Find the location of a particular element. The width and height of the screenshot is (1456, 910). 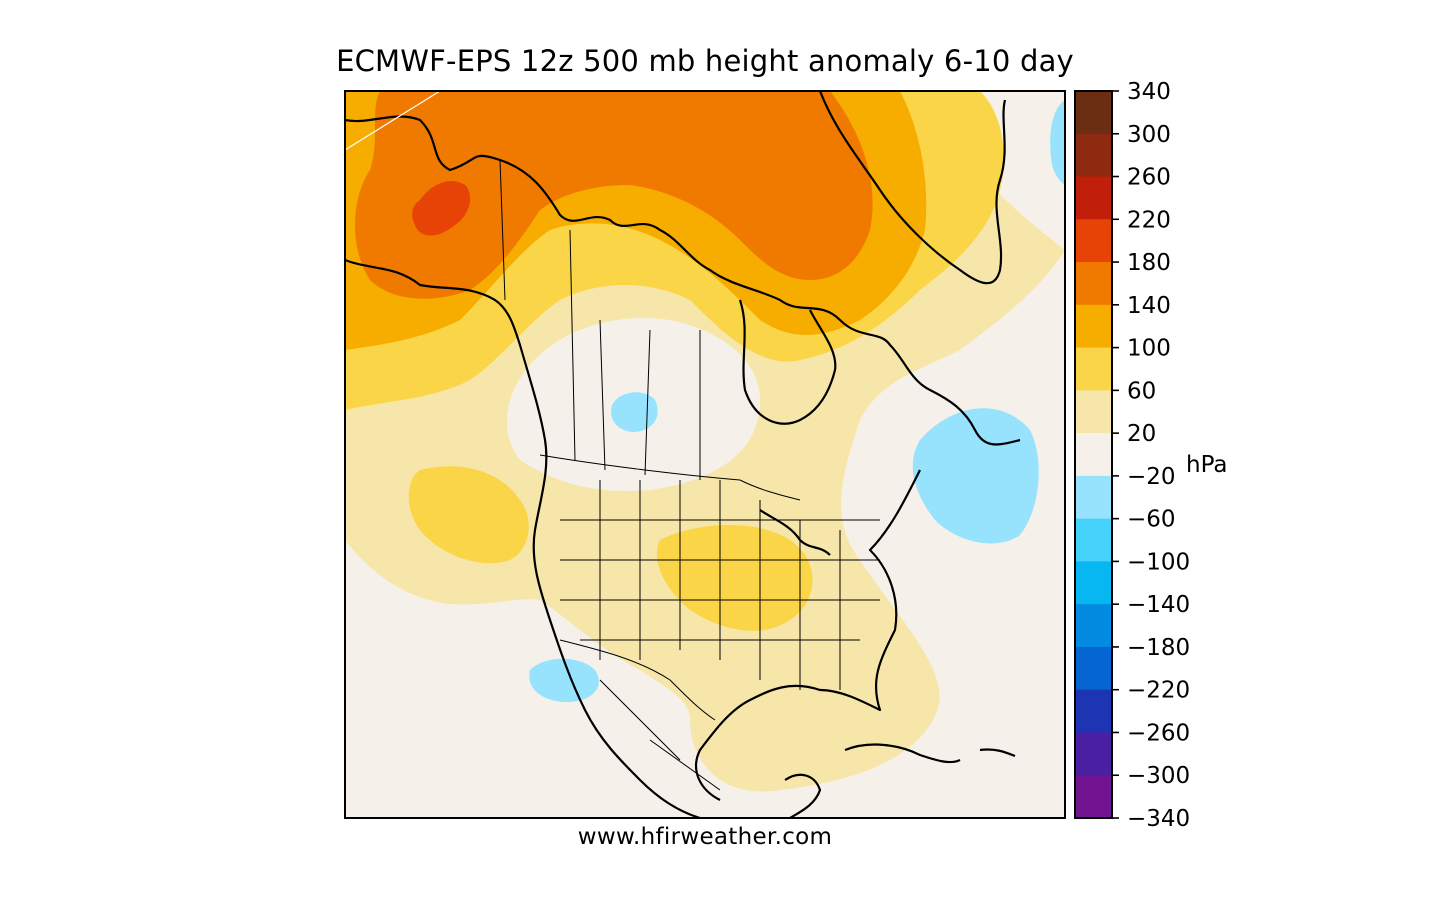

colorbar-tick-label: 100 is located at coordinates (1149, 349).